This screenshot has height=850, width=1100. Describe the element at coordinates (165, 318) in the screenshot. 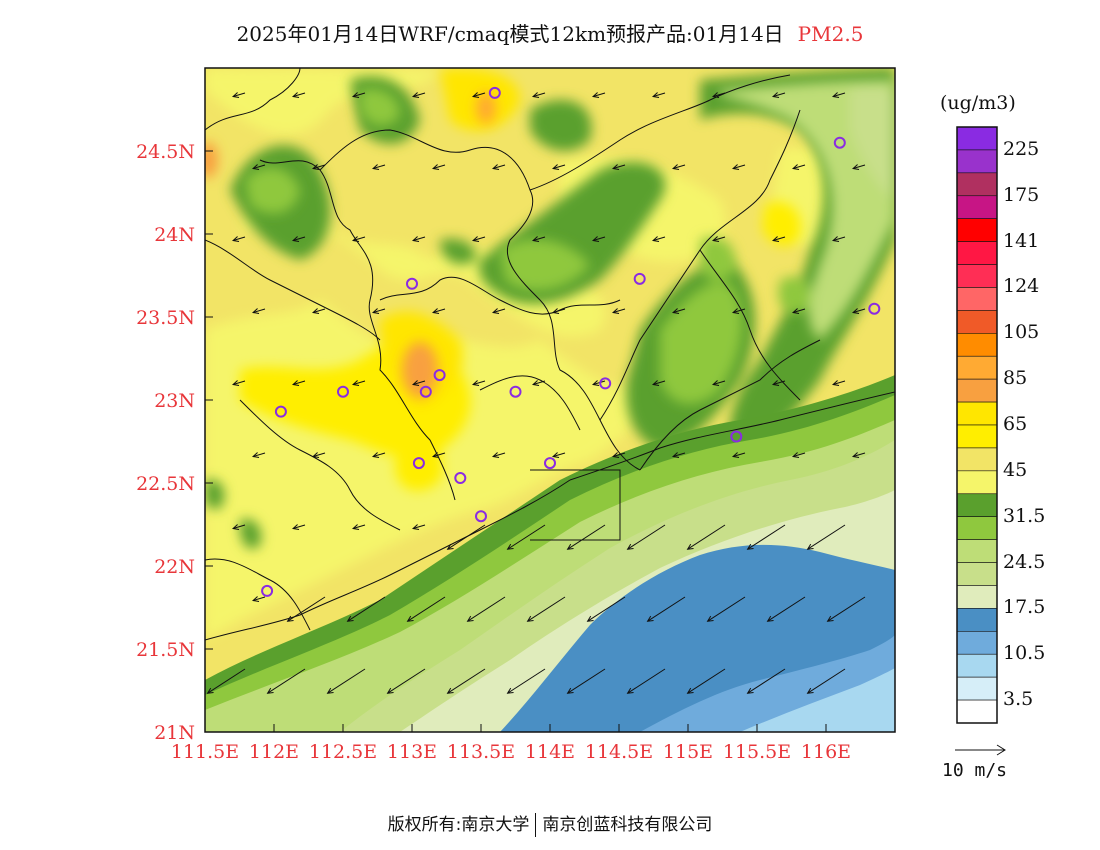

I see `lat-tick-label: 23.5N` at that location.